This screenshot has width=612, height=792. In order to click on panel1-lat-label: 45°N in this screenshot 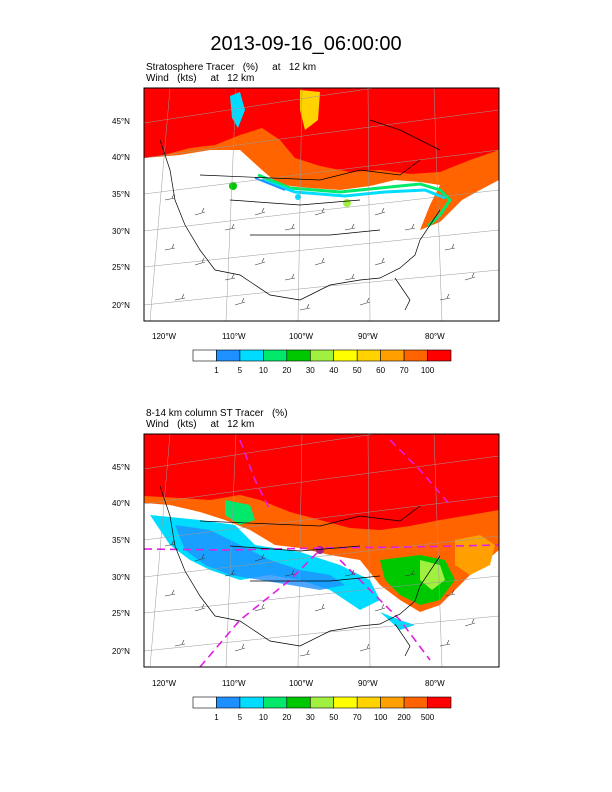, I will do `click(121, 121)`.